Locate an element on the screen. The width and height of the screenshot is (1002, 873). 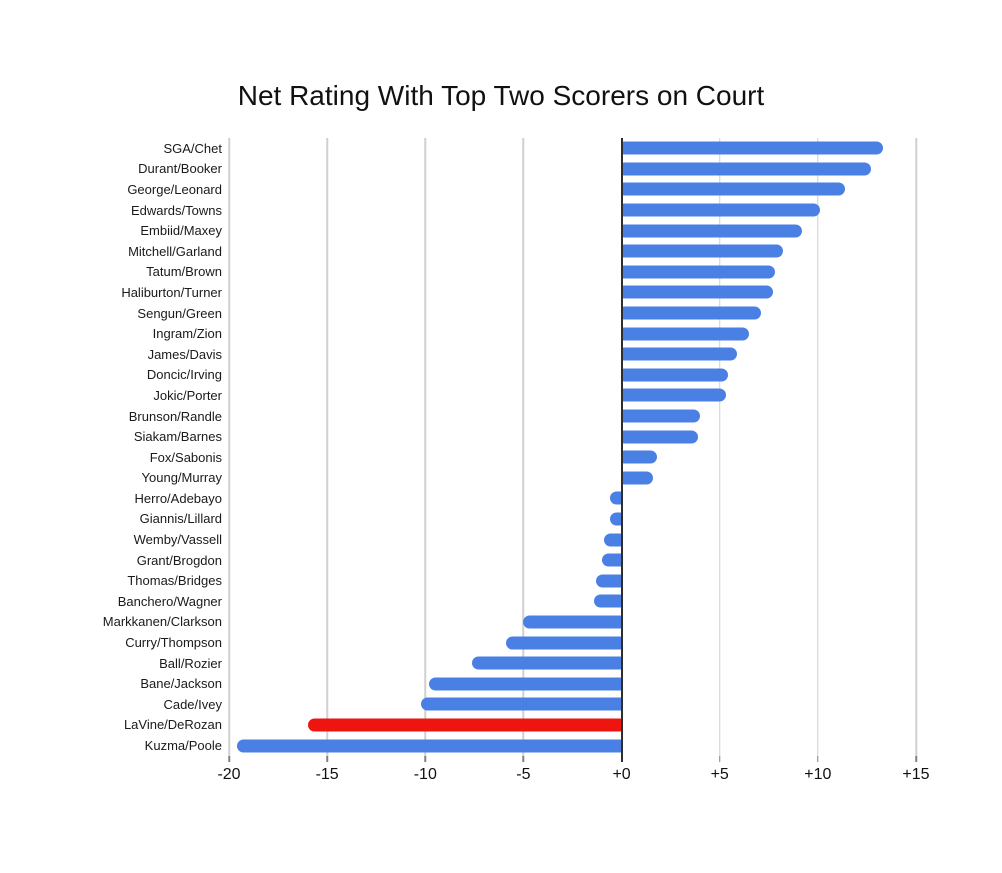
y-axis-label: SGA/Chet is located at coordinates (192, 148).